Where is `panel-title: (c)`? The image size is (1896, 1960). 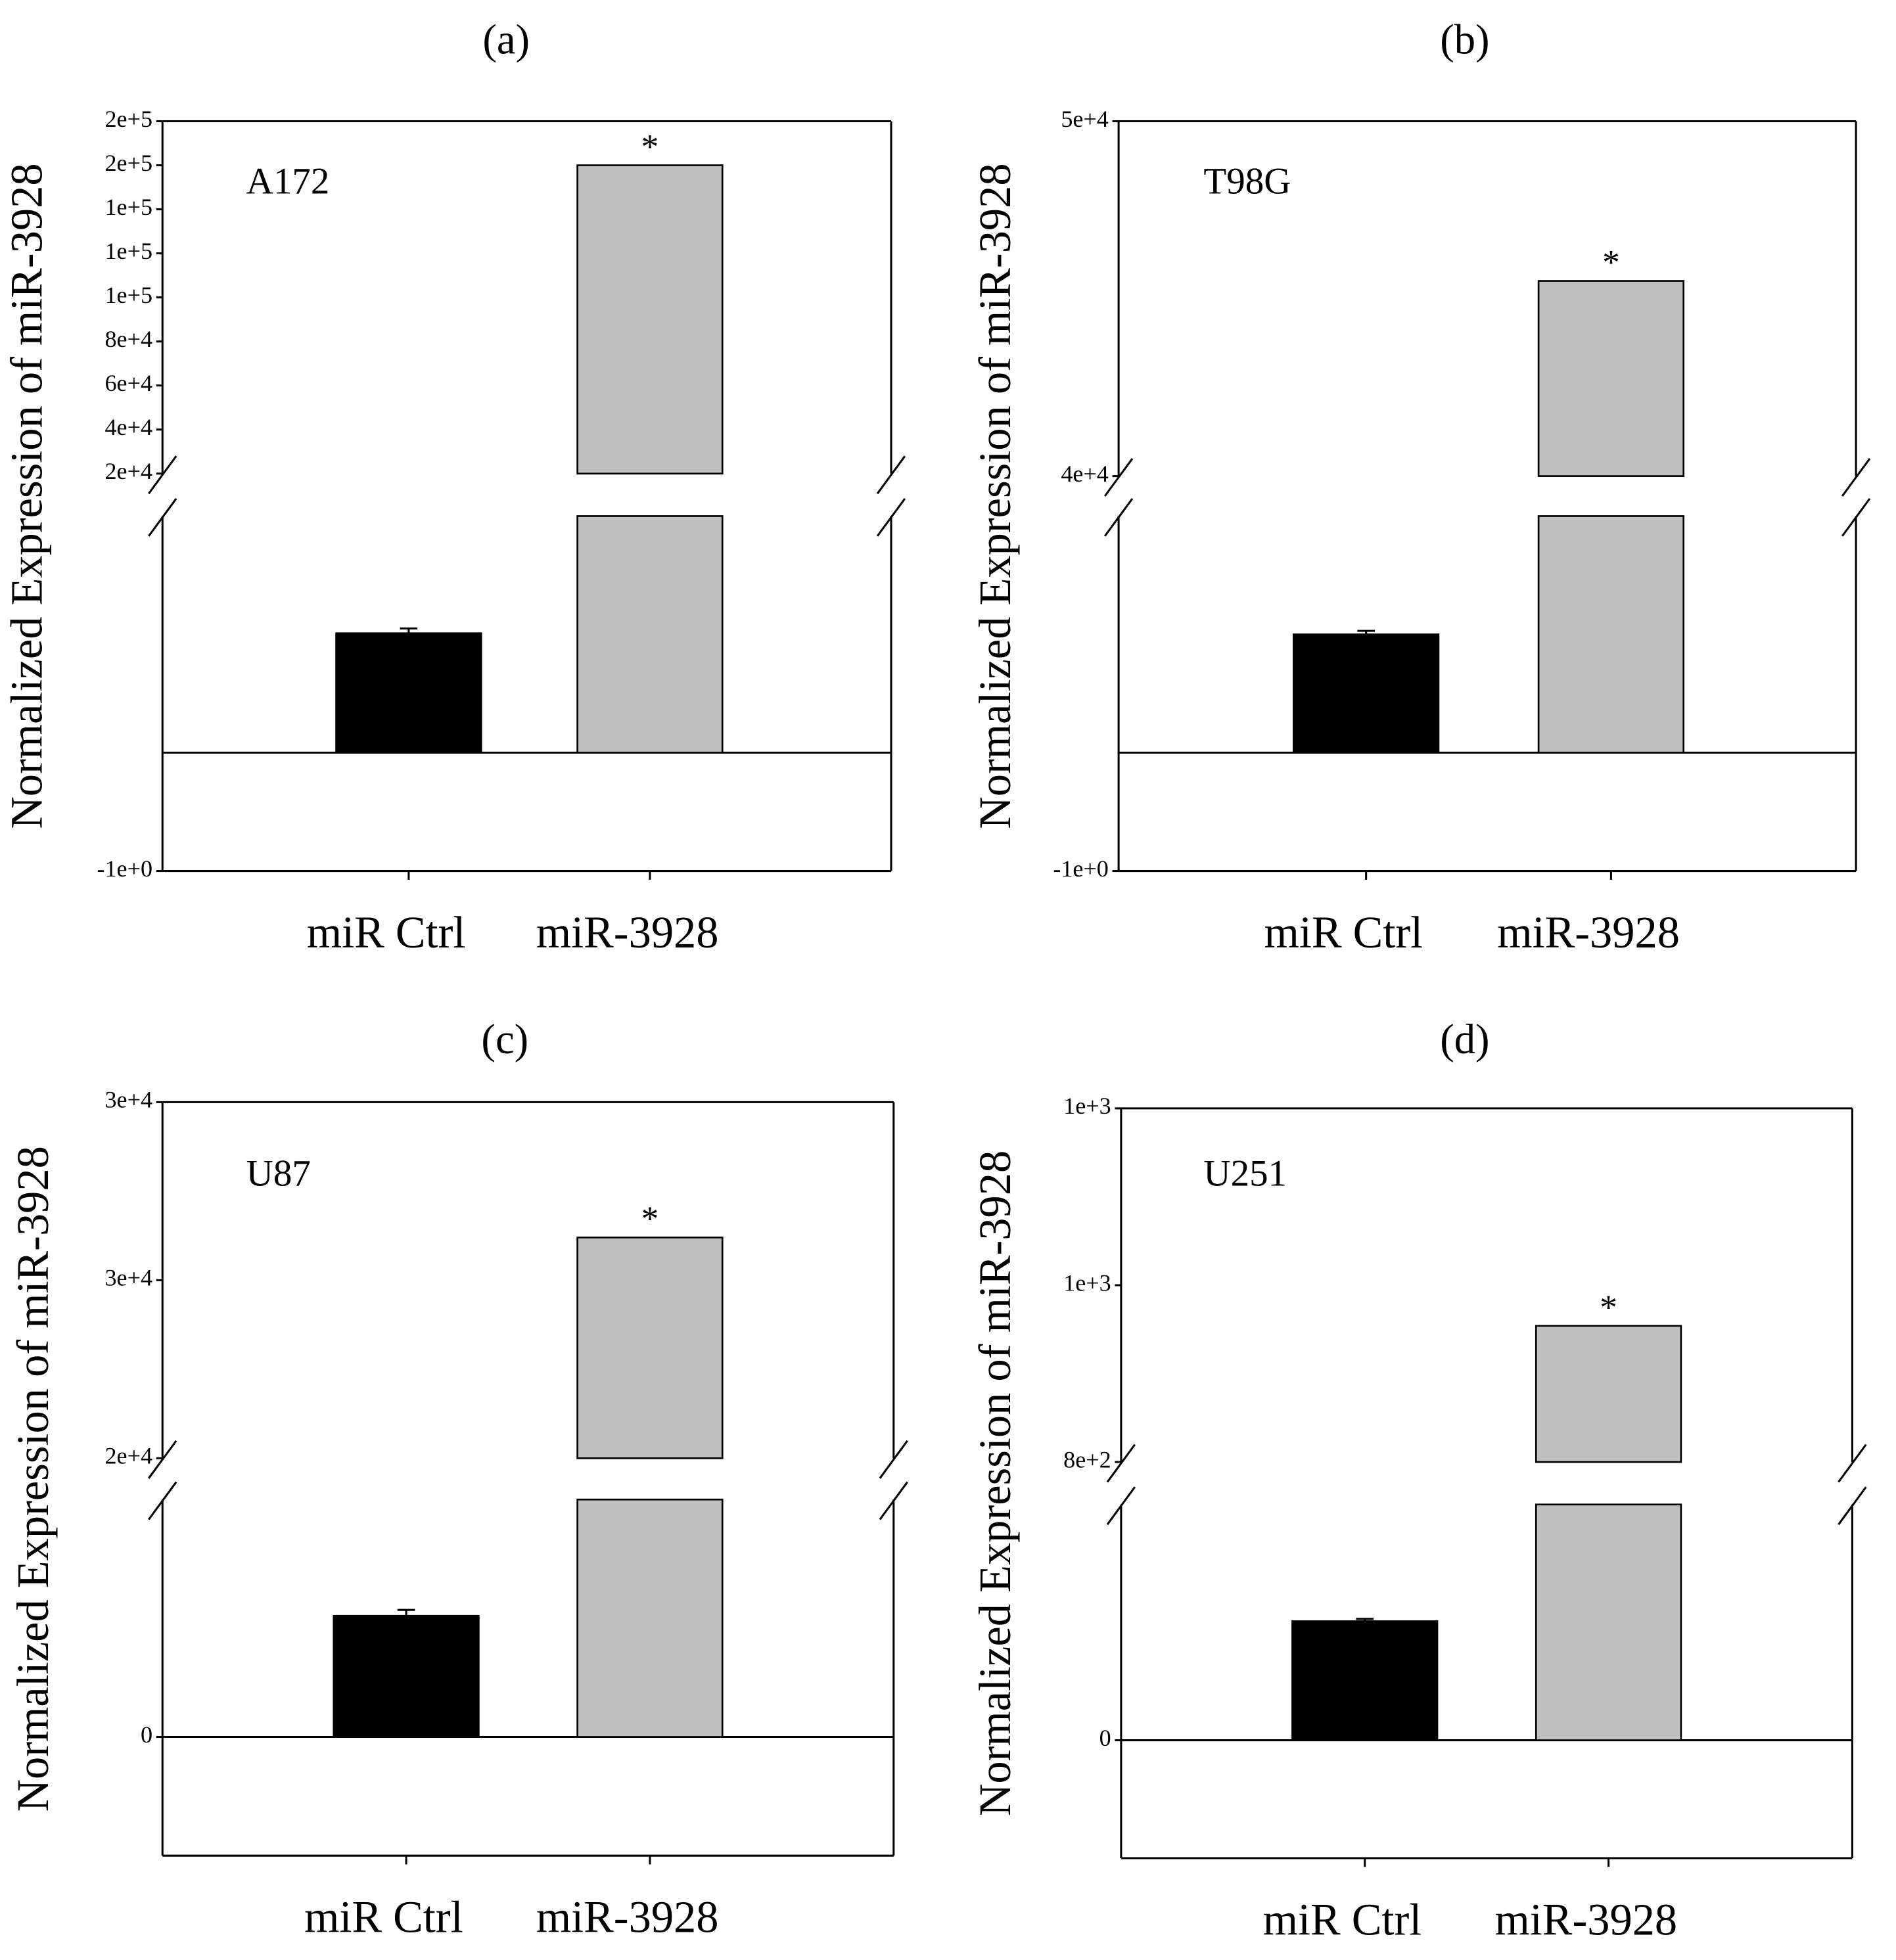 panel-title: (c) is located at coordinates (504, 1038).